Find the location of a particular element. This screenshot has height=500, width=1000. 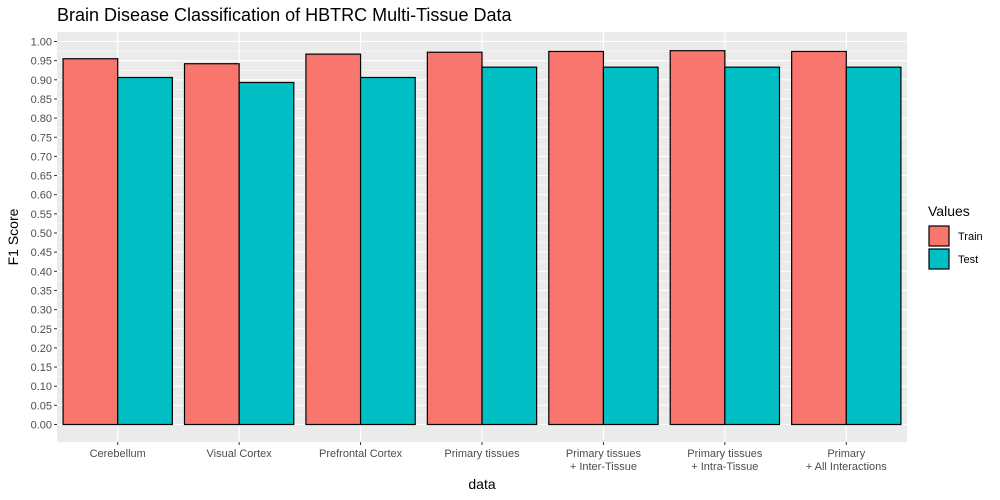

y-tick-label: 0.90 is located at coordinates (41, 81).